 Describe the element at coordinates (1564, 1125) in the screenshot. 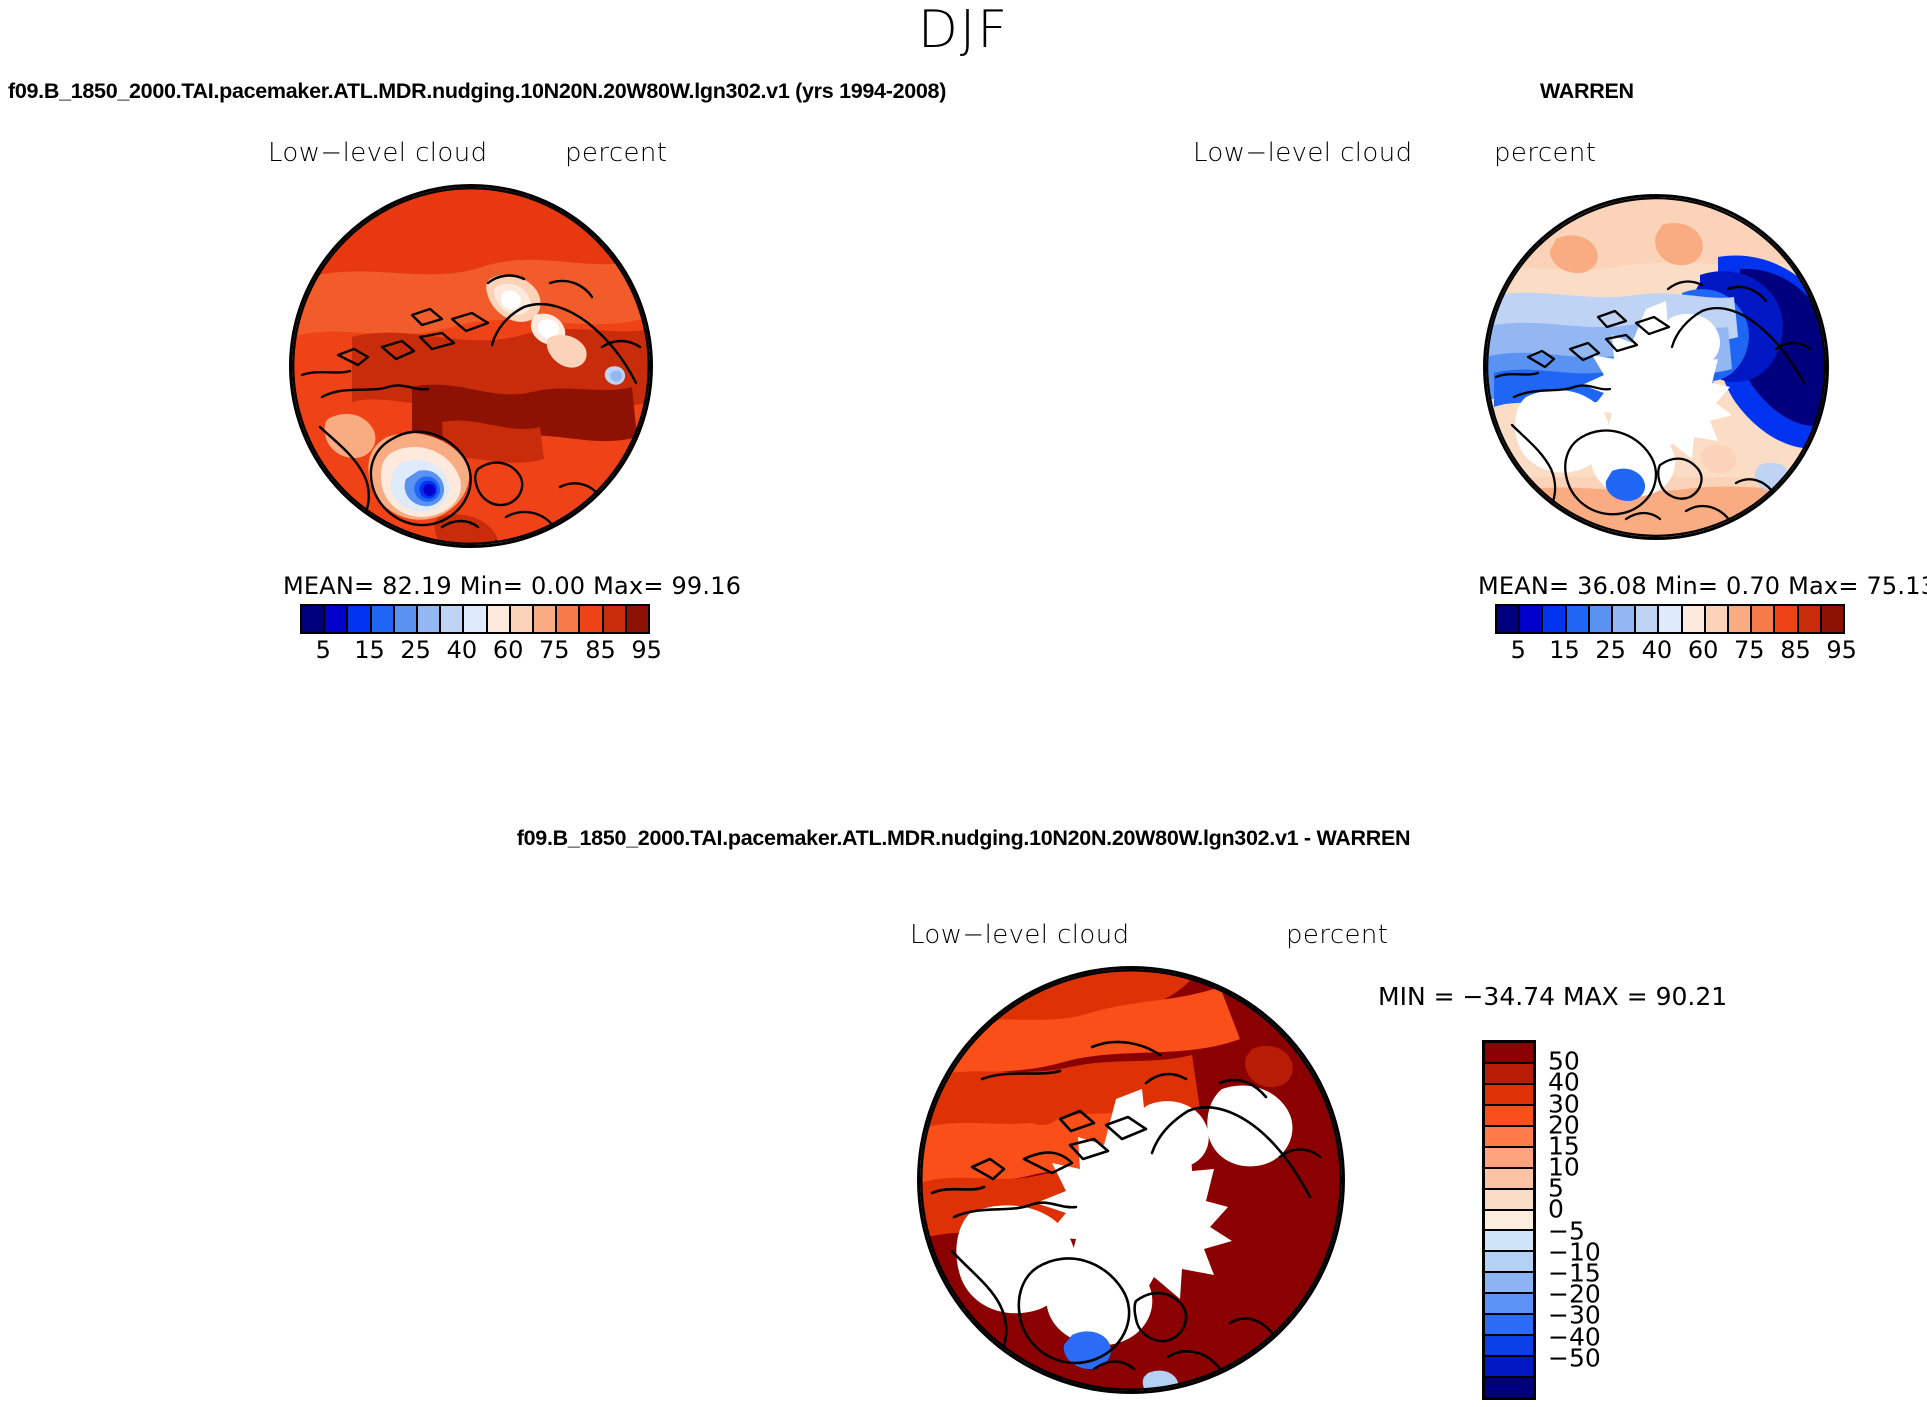

I see `colorbar-tick: 20` at that location.